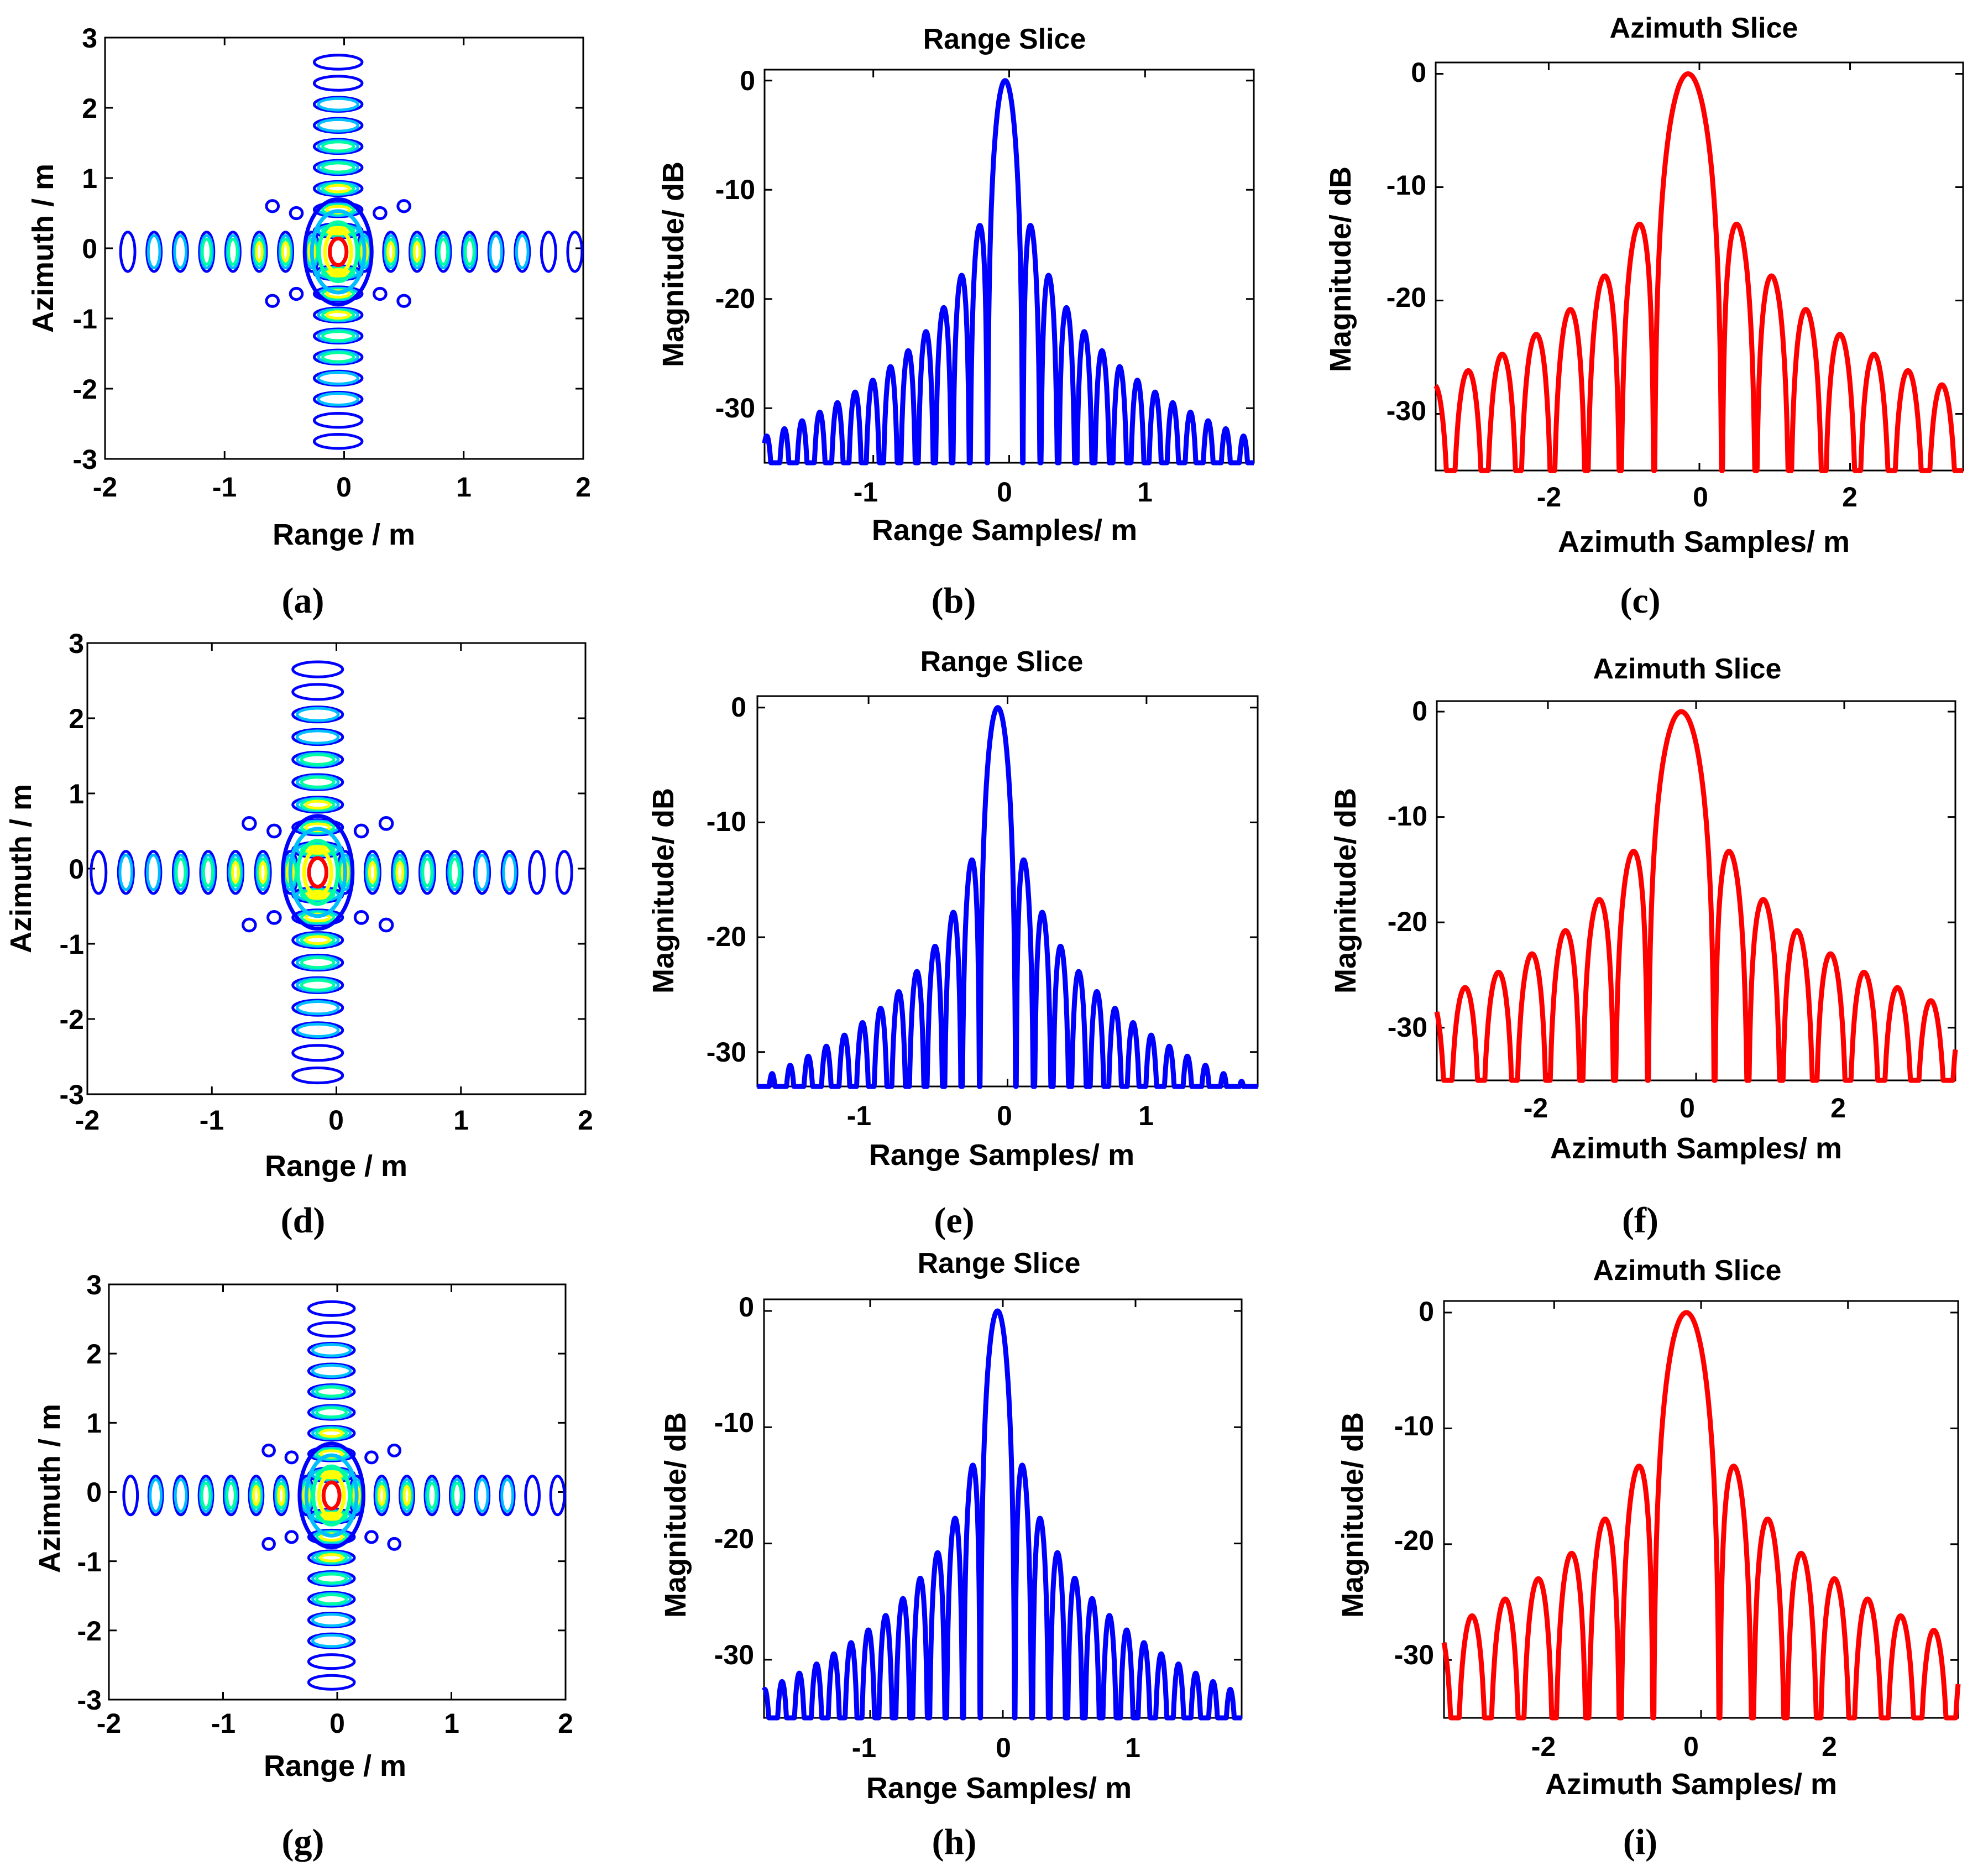 The width and height of the screenshot is (1983, 1876). Describe the element at coordinates (1004, 530) in the screenshot. I see `x-axis-label: Range Samples/ m` at that location.